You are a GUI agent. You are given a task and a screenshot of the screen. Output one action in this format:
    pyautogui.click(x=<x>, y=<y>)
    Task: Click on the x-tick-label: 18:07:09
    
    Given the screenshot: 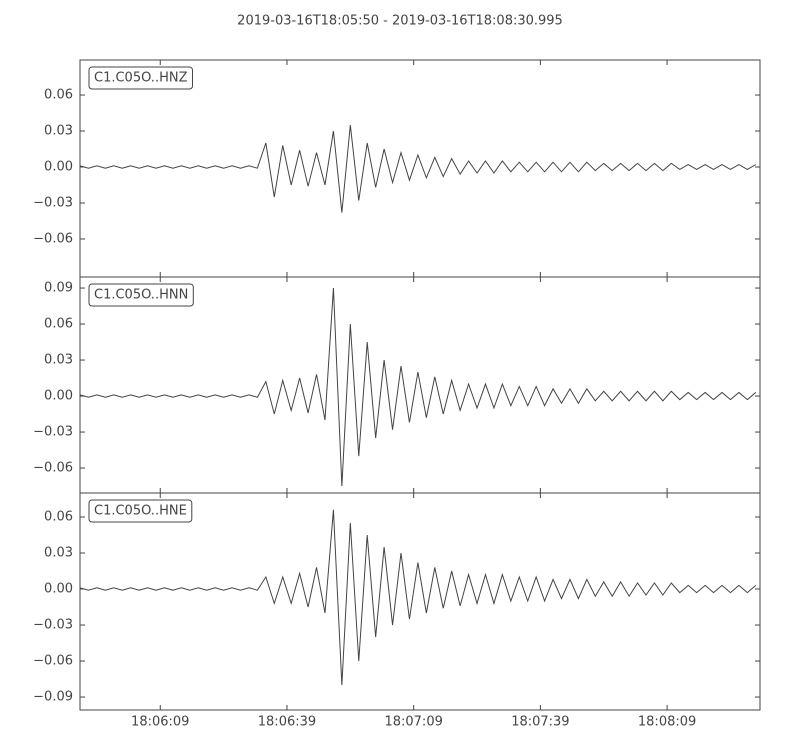 What is the action you would take?
    pyautogui.click(x=413, y=722)
    